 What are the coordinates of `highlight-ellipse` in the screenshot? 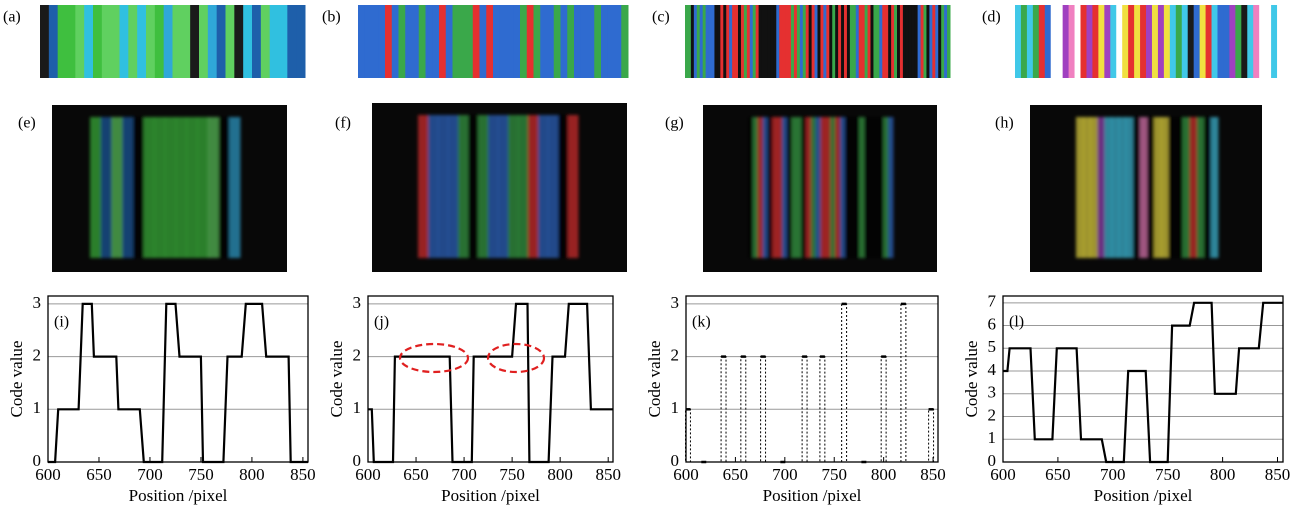 It's located at (434, 358).